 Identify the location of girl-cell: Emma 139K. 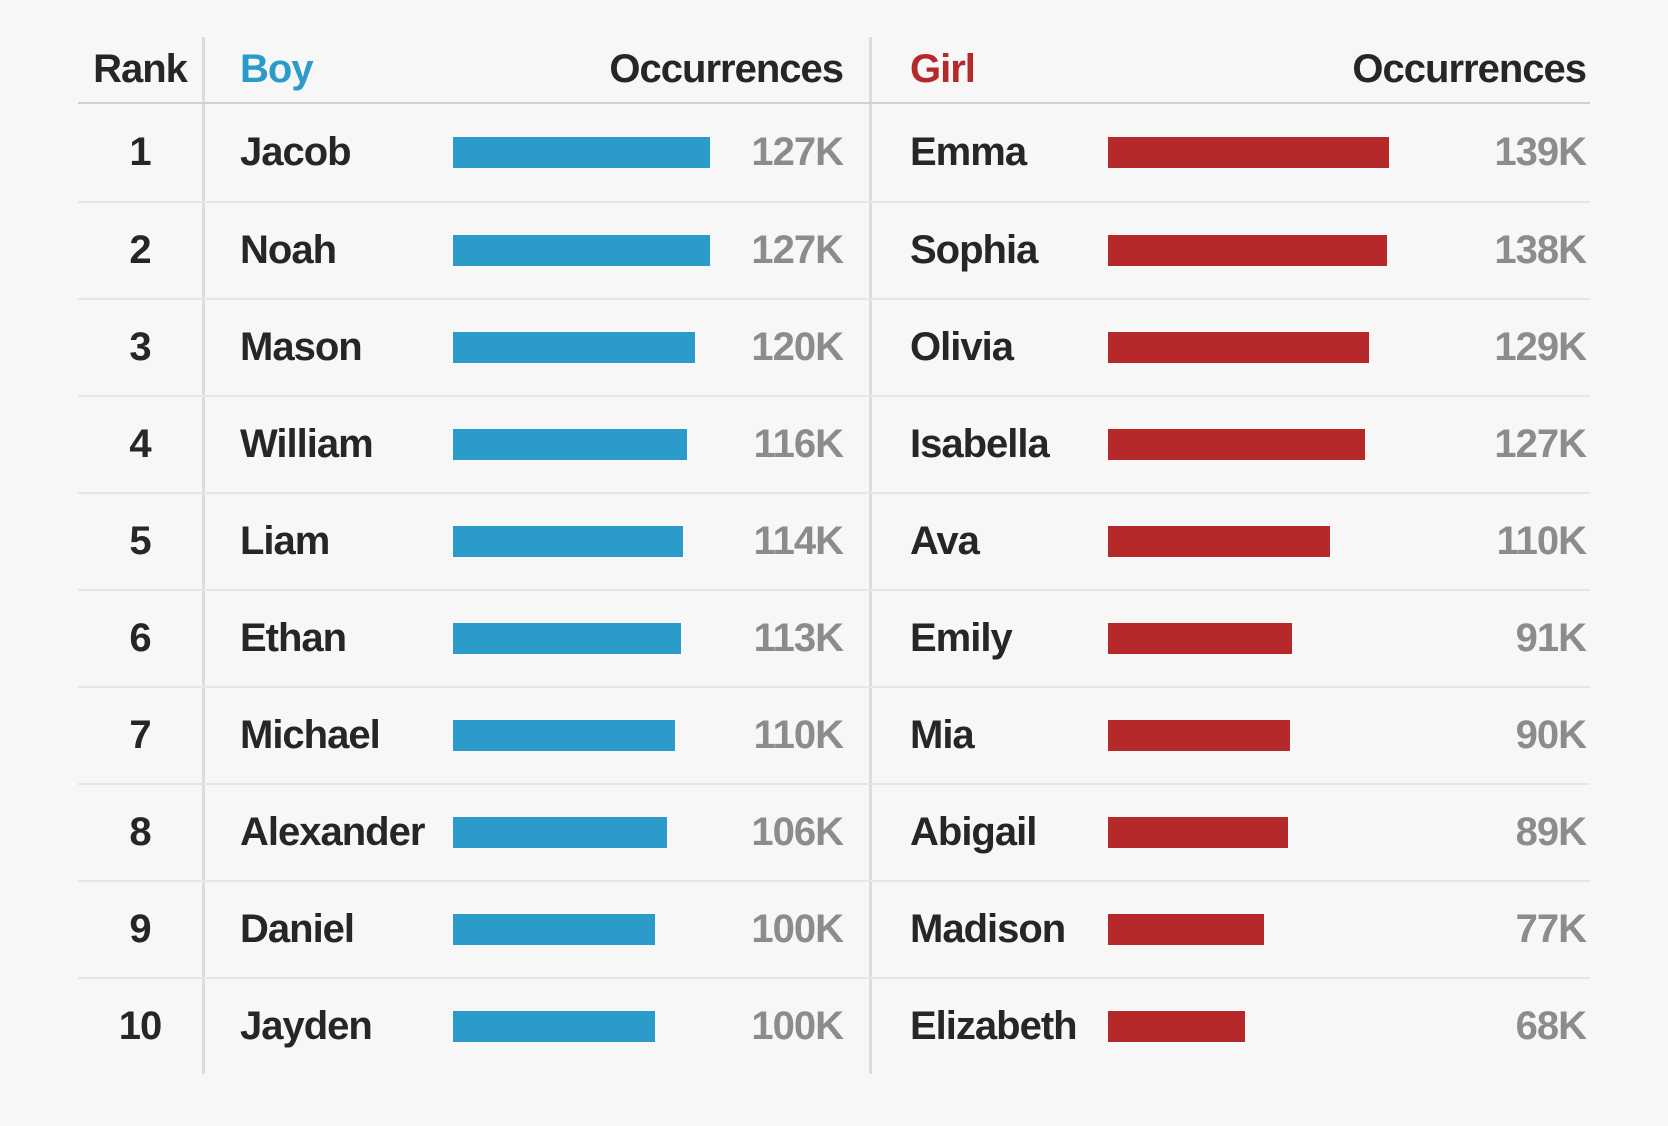
(1231, 152).